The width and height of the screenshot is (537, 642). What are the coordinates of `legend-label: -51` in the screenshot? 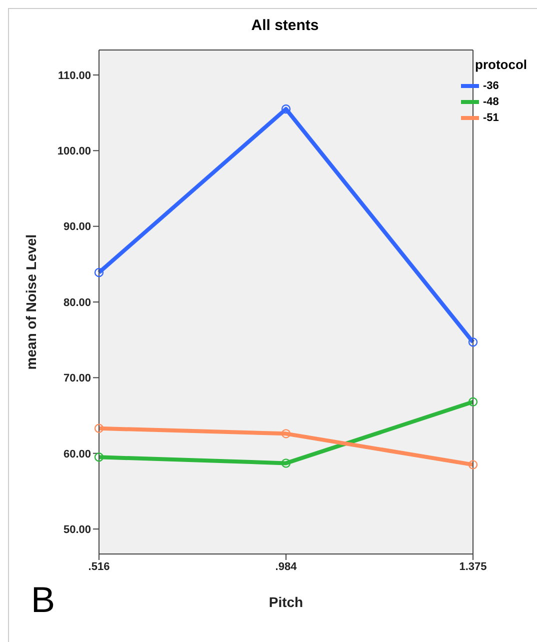 It's located at (491, 118).